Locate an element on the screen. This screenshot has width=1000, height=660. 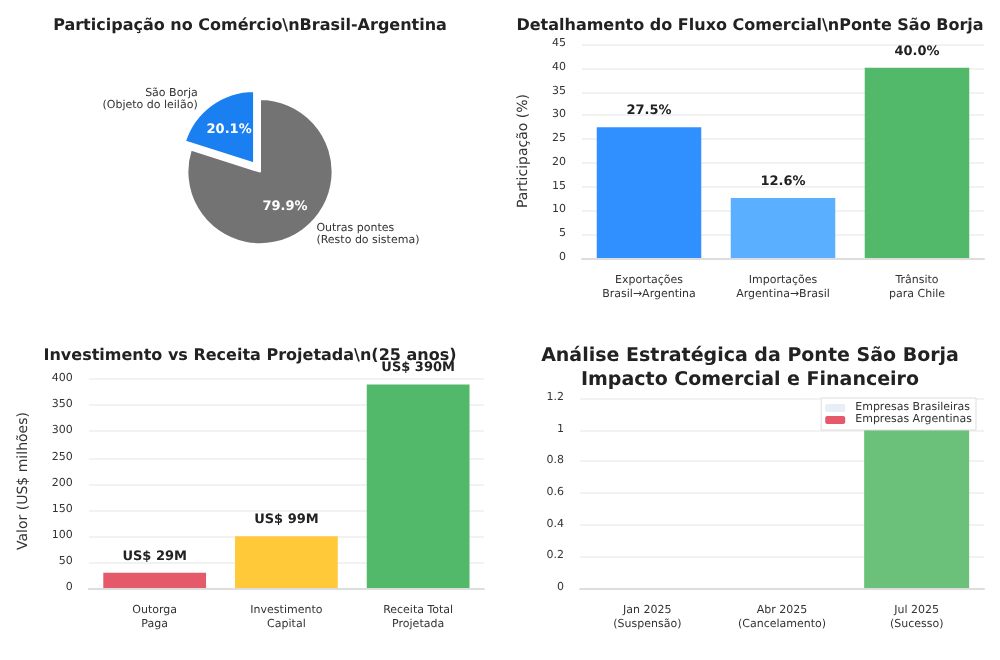
chart-title: Participação no Comércio\nBrasil-Argentina is located at coordinates (250, 25).